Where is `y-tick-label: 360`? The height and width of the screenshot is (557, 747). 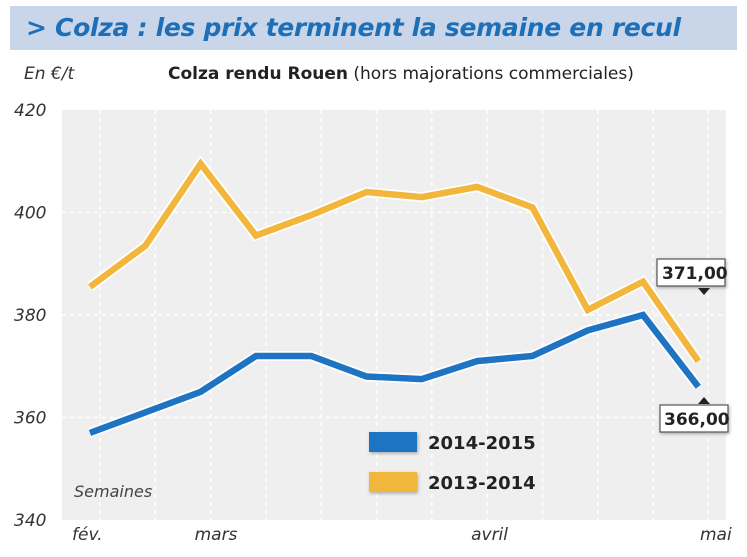 y-tick-label: 360 is located at coordinates (30, 419).